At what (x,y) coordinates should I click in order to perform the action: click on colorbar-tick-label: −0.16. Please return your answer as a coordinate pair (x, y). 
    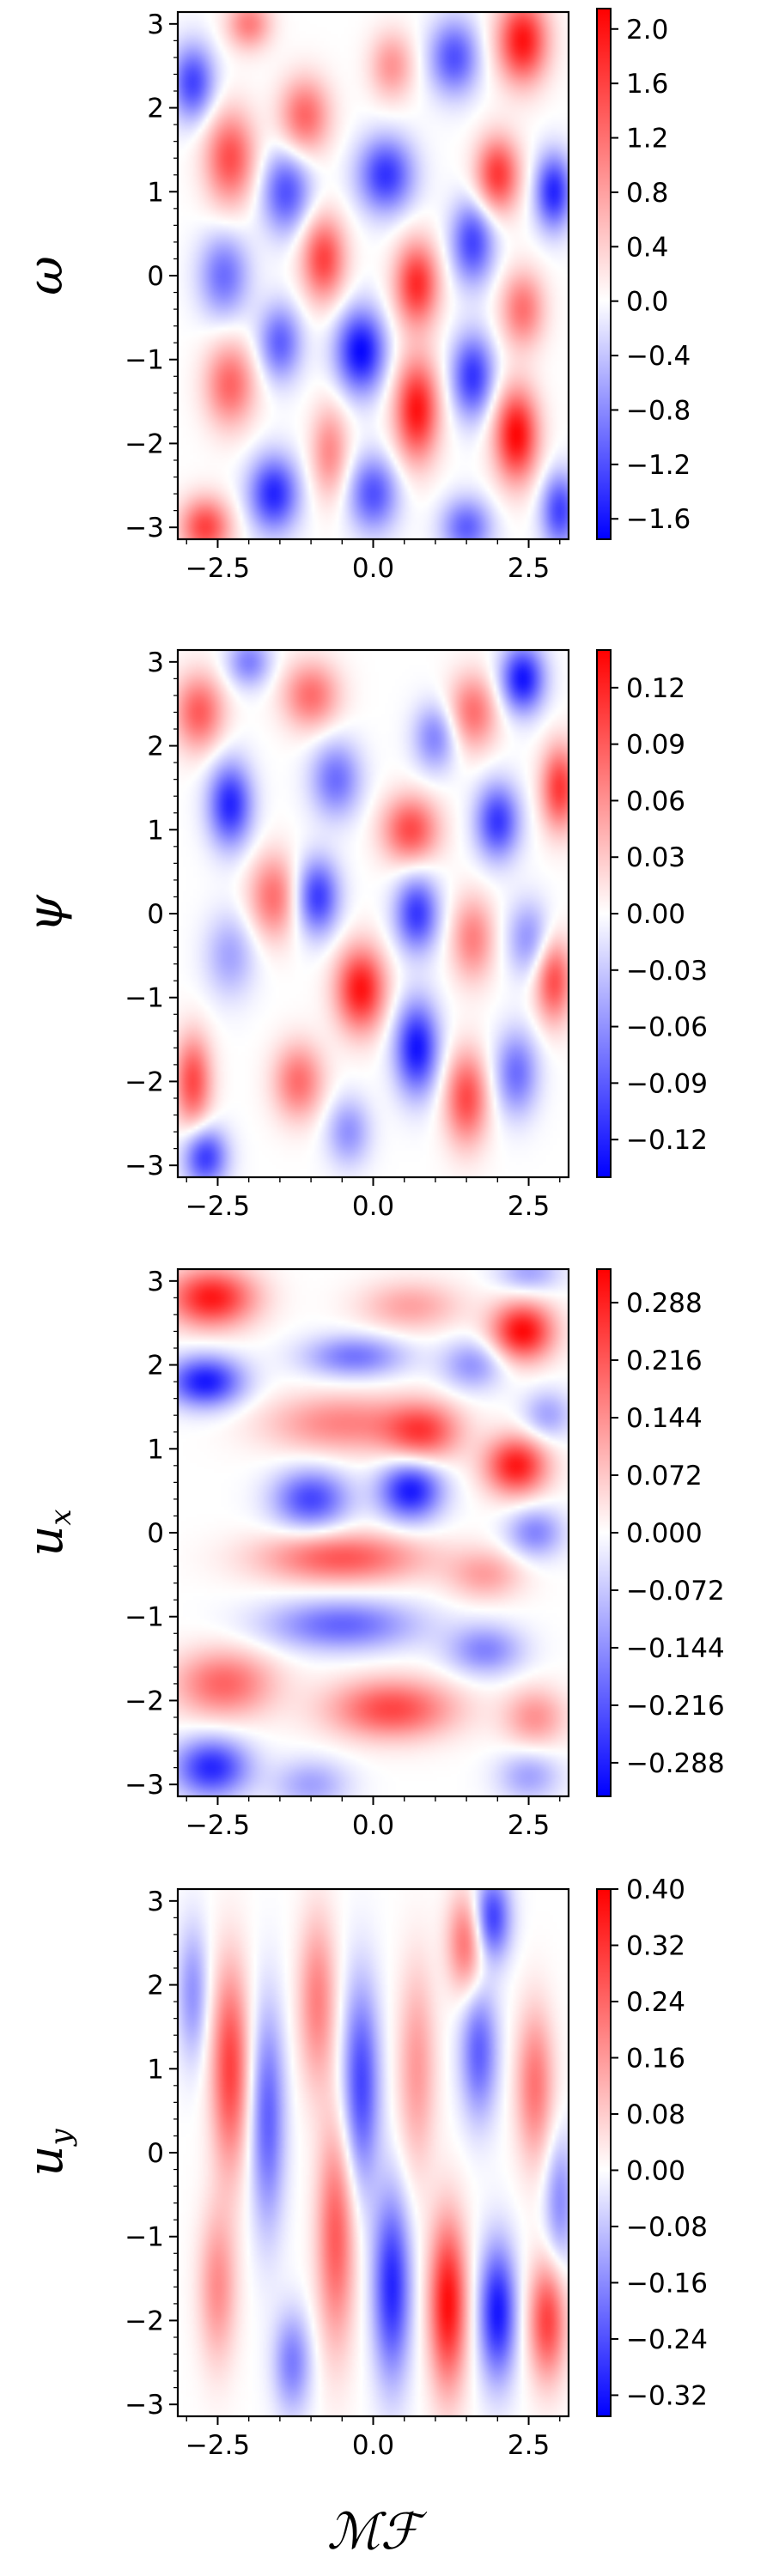
    Looking at the image, I should click on (667, 2283).